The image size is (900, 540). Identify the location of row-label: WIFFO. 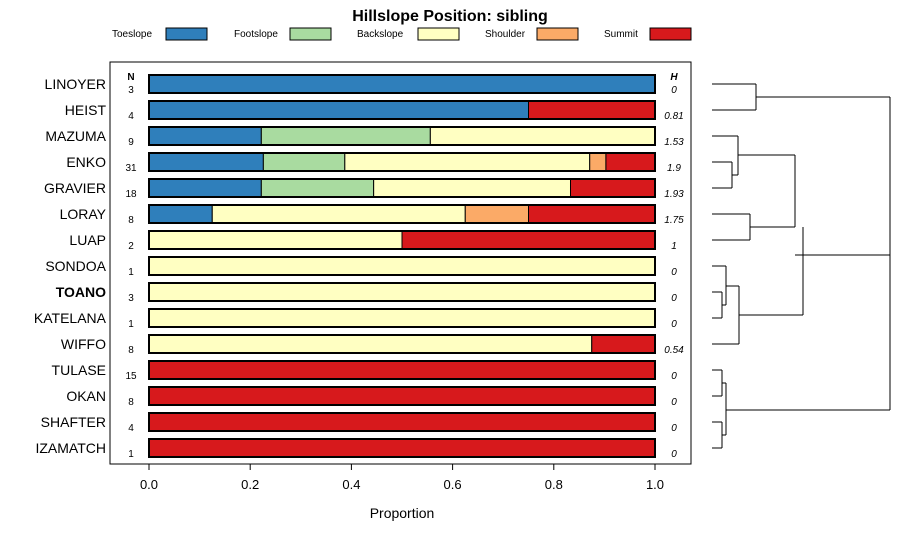
(83, 344).